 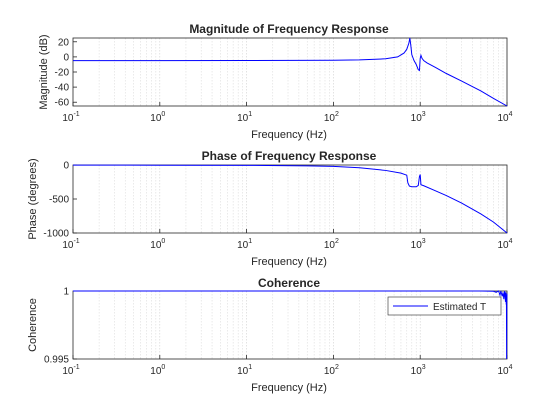 What do you see at coordinates (289, 262) in the screenshot?
I see `phase-xlabel: Frequency (Hz)` at bounding box center [289, 262].